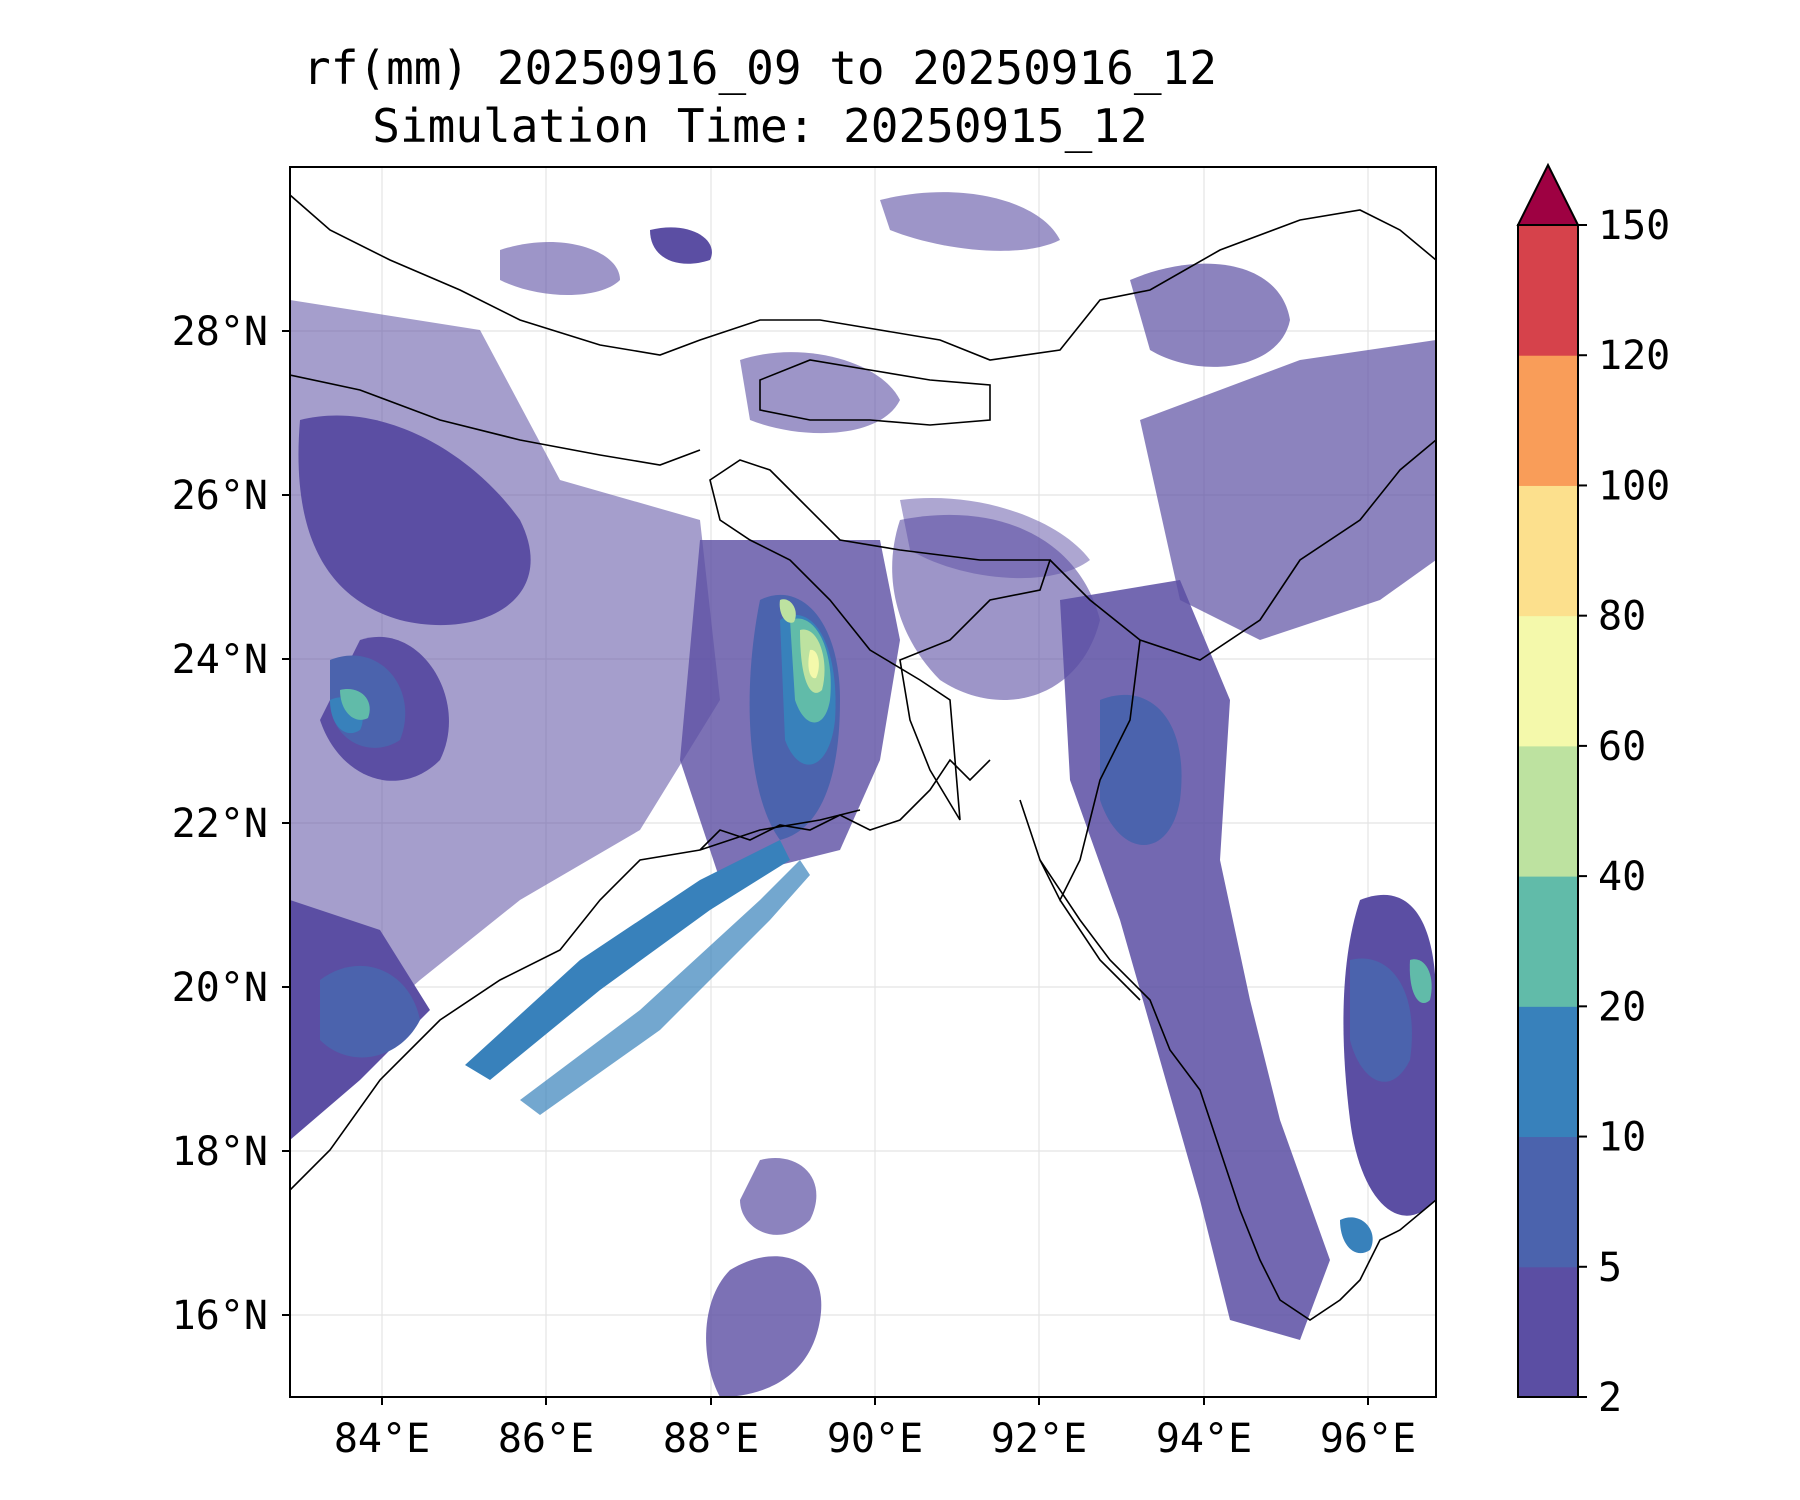 This screenshot has height=1500, width=1800. I want to click on colorbar-tick-label: 2, so click(1610, 1398).